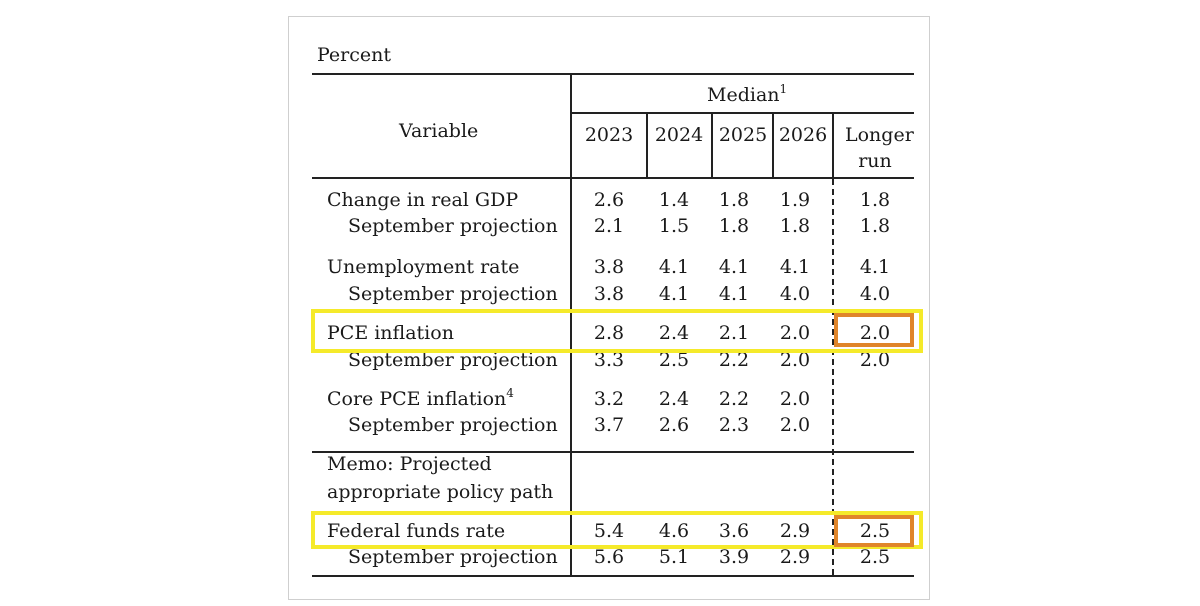  What do you see at coordinates (875, 294) in the screenshot?
I see `cell-longer-run: 4.0` at bounding box center [875, 294].